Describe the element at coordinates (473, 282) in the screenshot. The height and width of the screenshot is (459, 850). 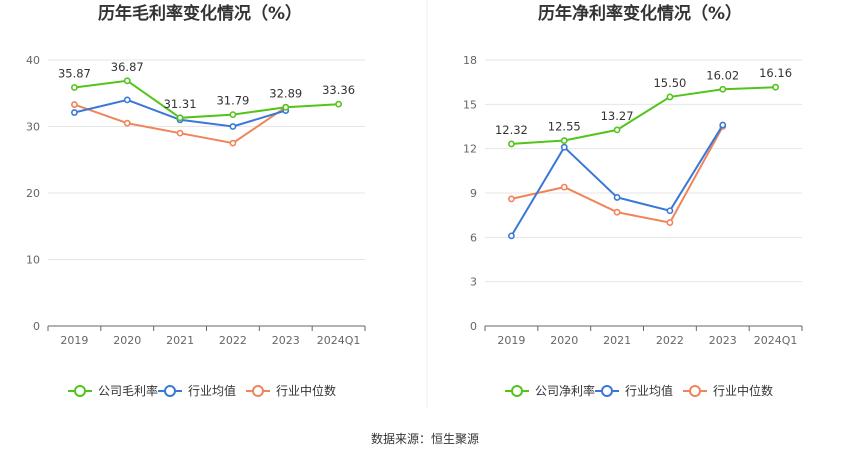
I see `y-tick-label: 3` at that location.